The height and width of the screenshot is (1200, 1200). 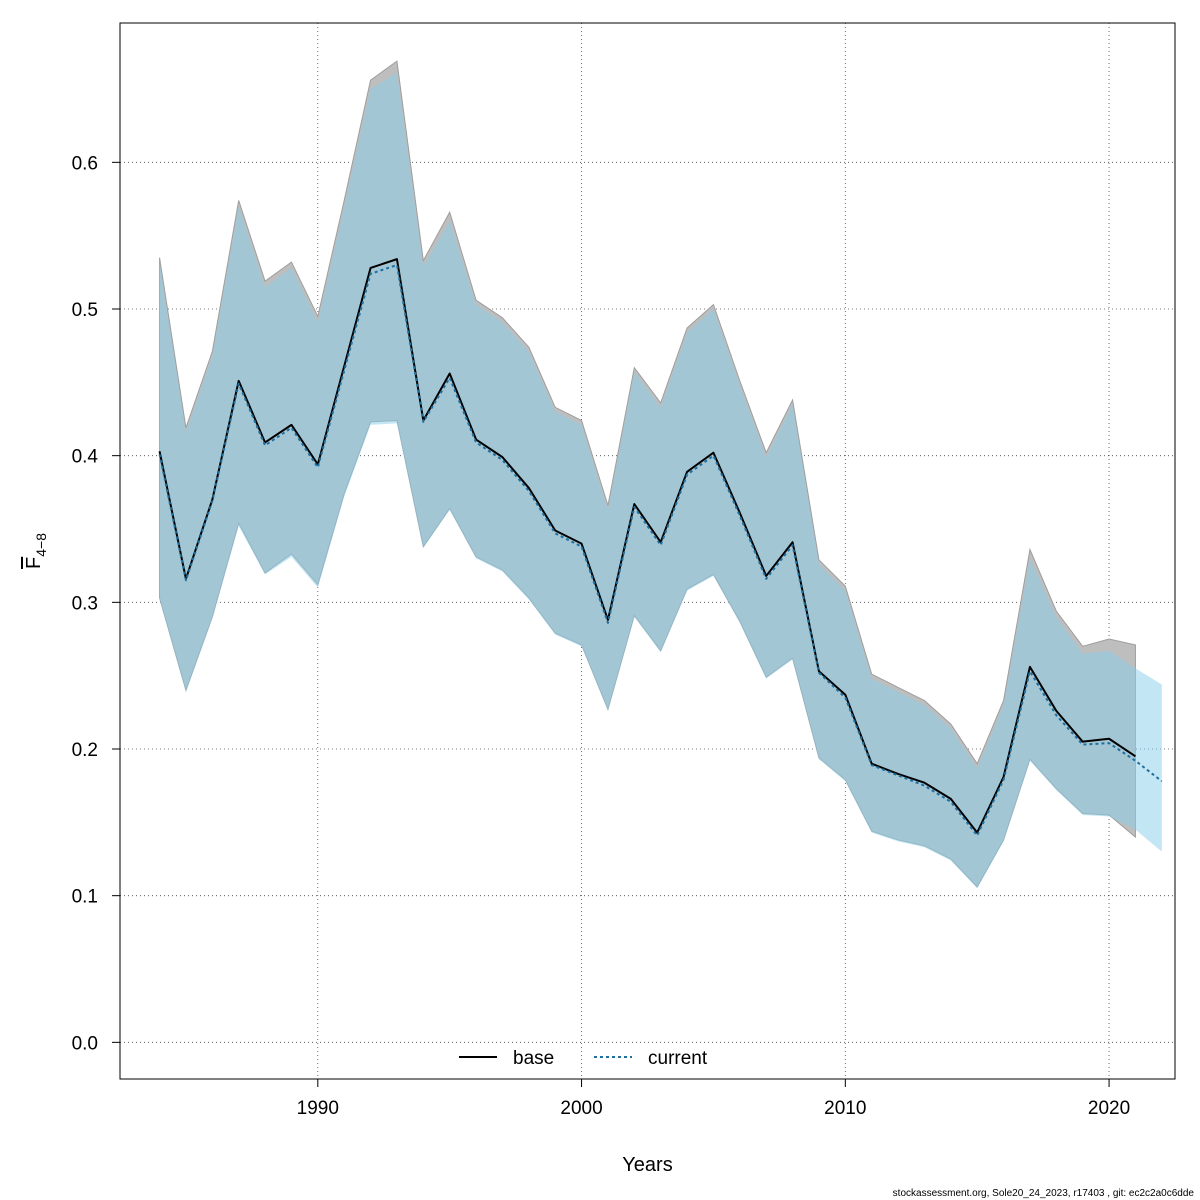 I want to click on y-tick-label: 0.4, so click(x=85, y=457).